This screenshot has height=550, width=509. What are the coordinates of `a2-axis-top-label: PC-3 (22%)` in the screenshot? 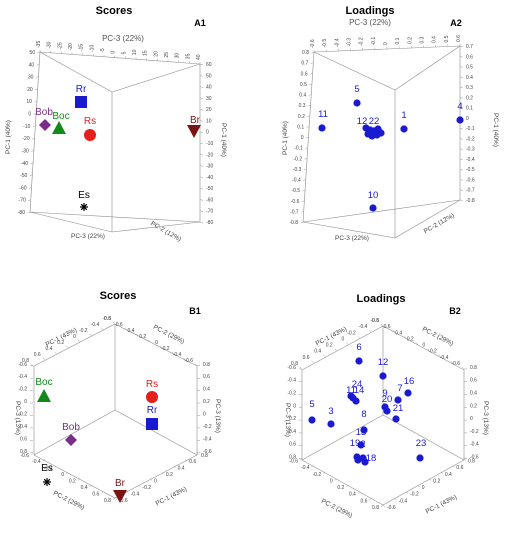 It's located at (370, 22).